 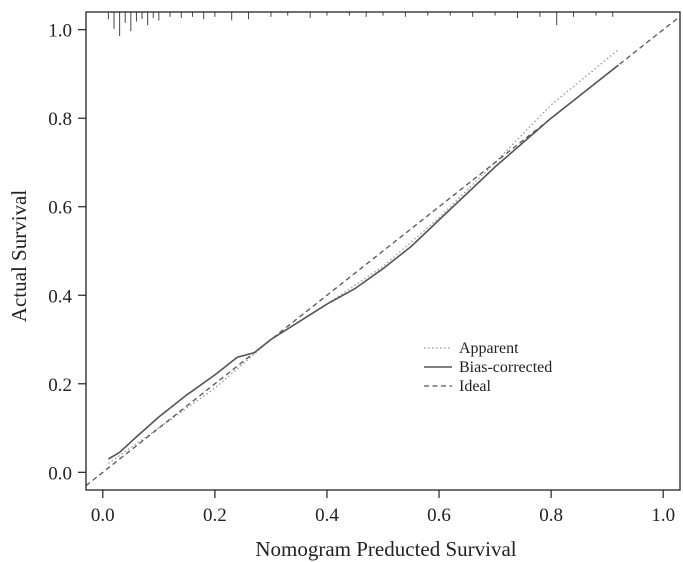 I want to click on y-axis-title: Actual Survival, so click(x=19, y=256).